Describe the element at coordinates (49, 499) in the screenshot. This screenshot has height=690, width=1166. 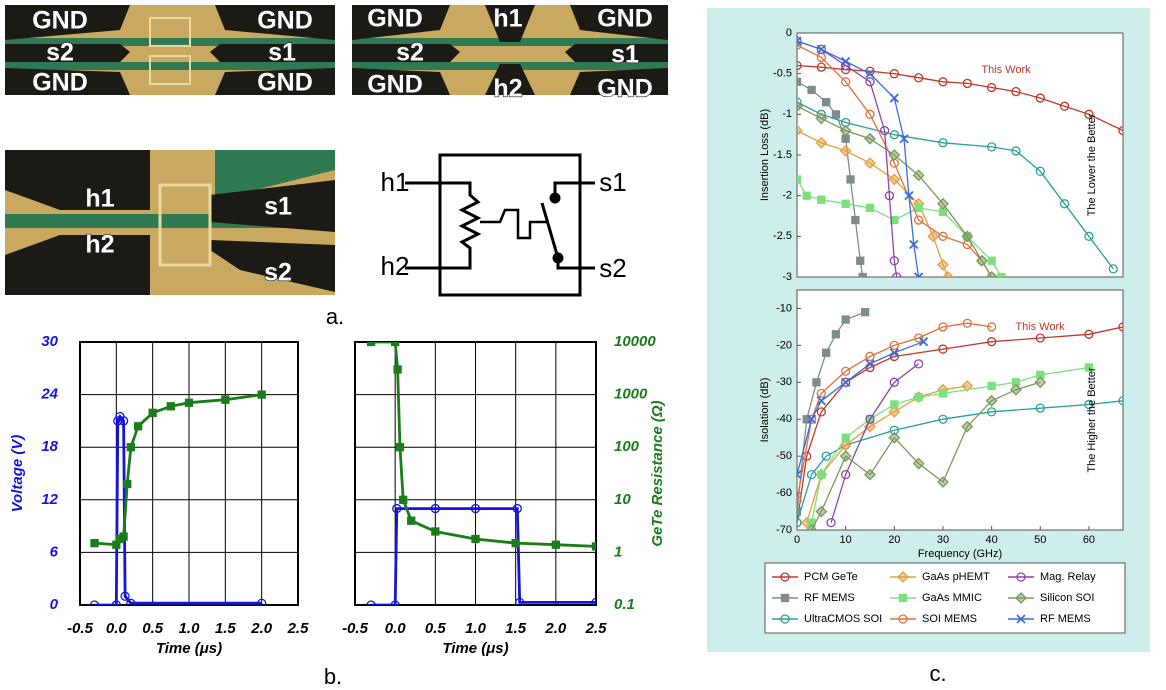
I see `y-tick-label: 12` at that location.